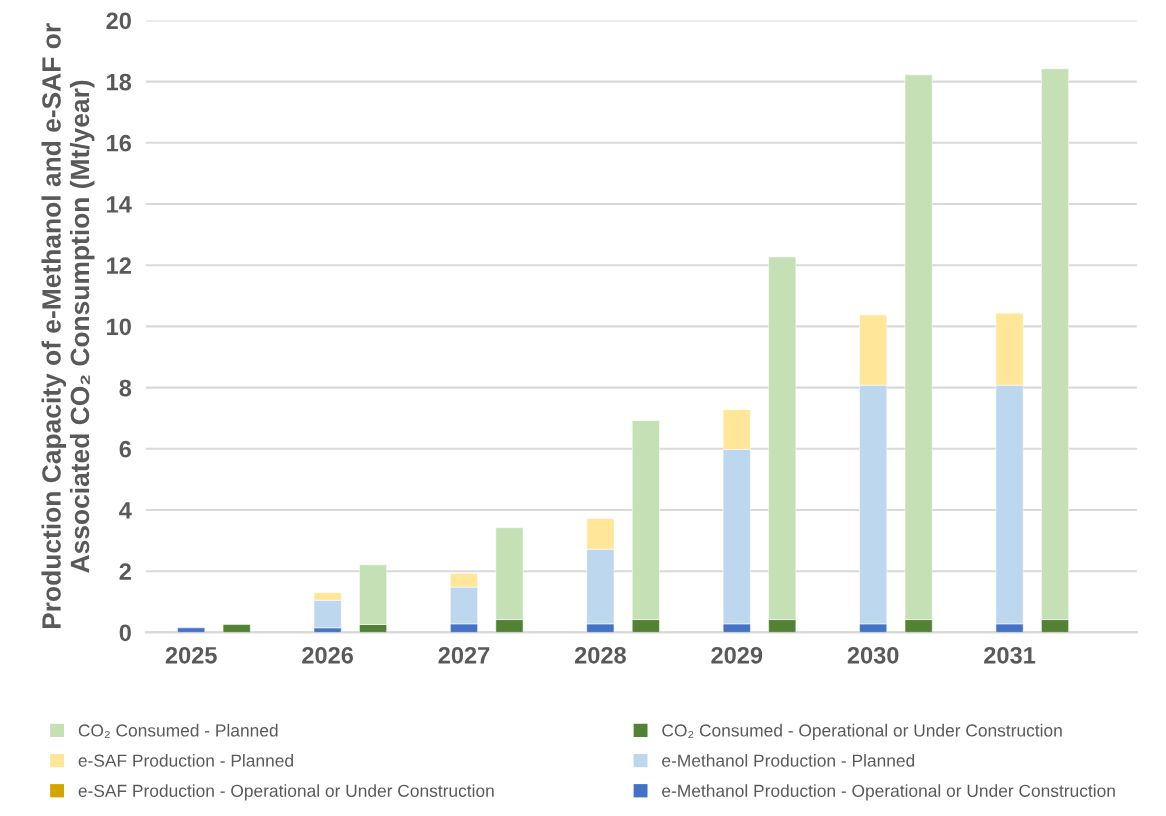  Describe the element at coordinates (125, 571) in the screenshot. I see `y-tick-label: 2` at that location.